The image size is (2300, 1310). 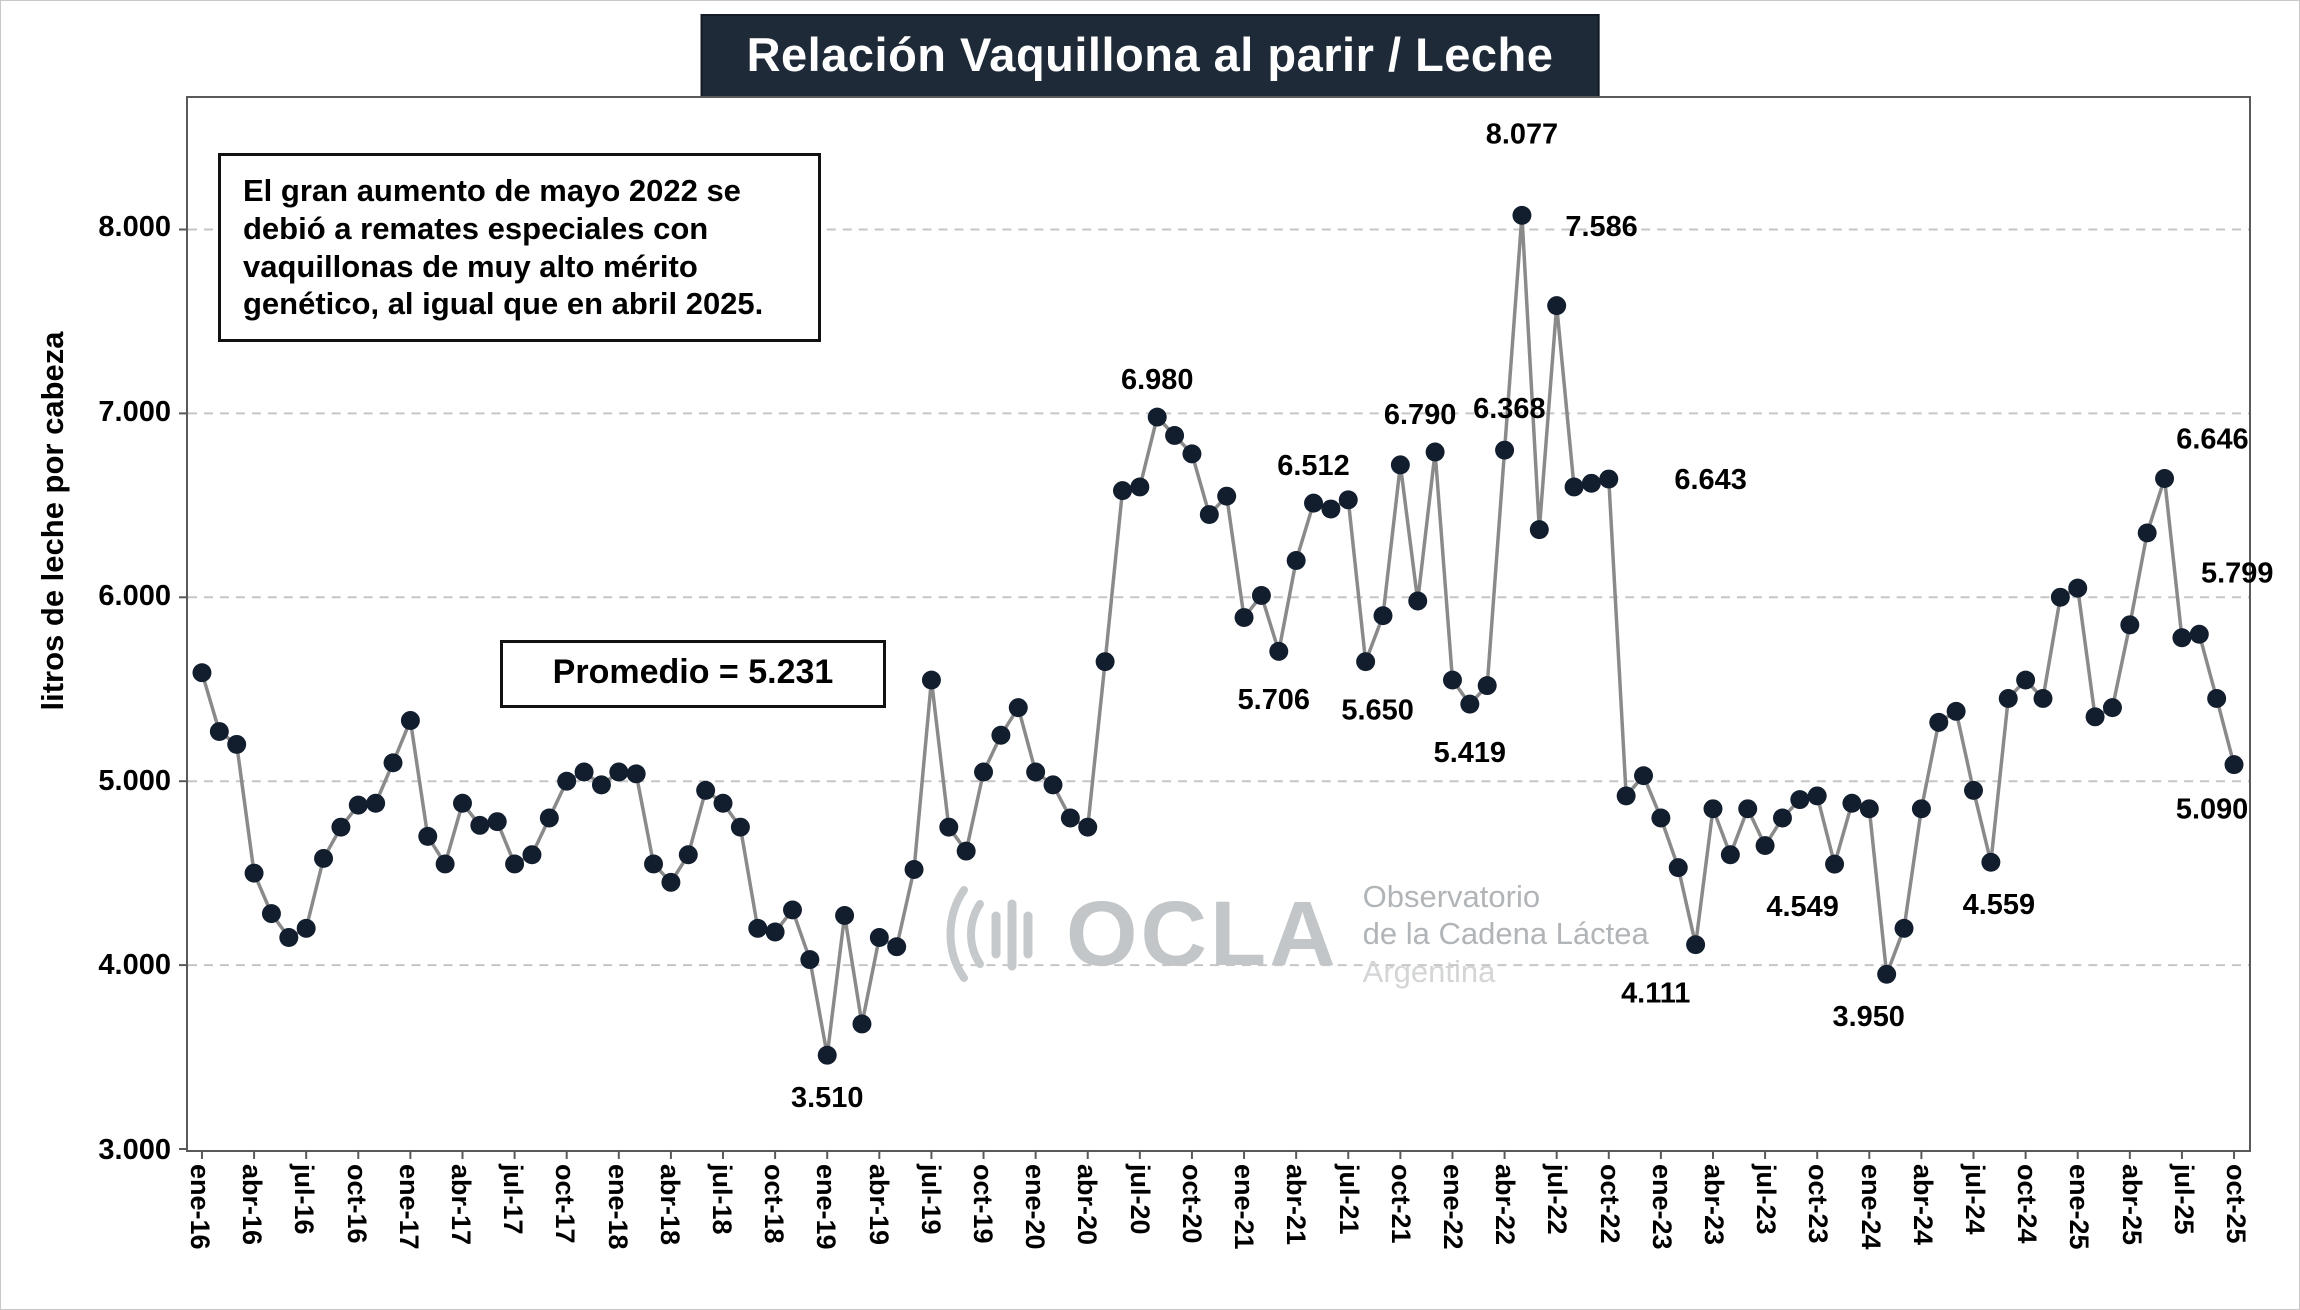 What do you see at coordinates (2027, 1204) in the screenshot?
I see `x-tick-label: oct-24` at bounding box center [2027, 1204].